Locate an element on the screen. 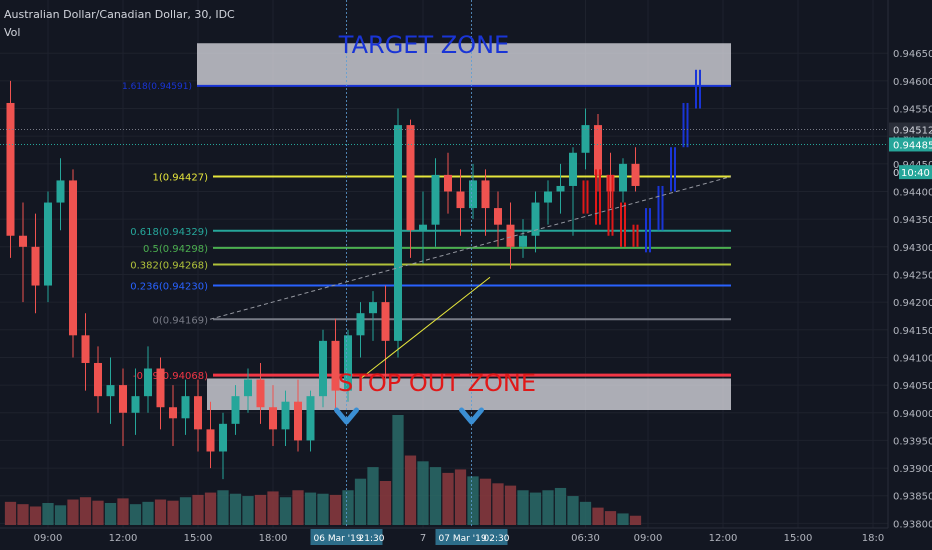  price-tick-label: 0.93900 is located at coordinates (912, 469).